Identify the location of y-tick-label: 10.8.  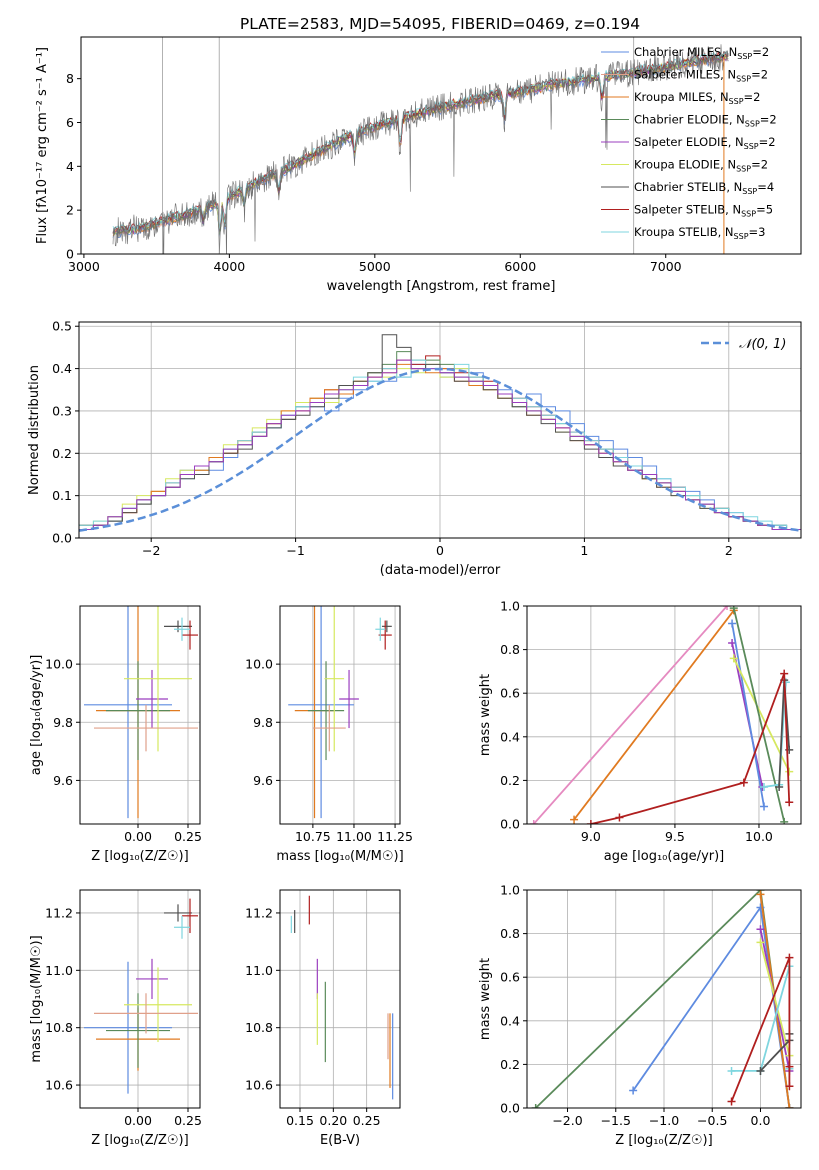
(59, 1027).